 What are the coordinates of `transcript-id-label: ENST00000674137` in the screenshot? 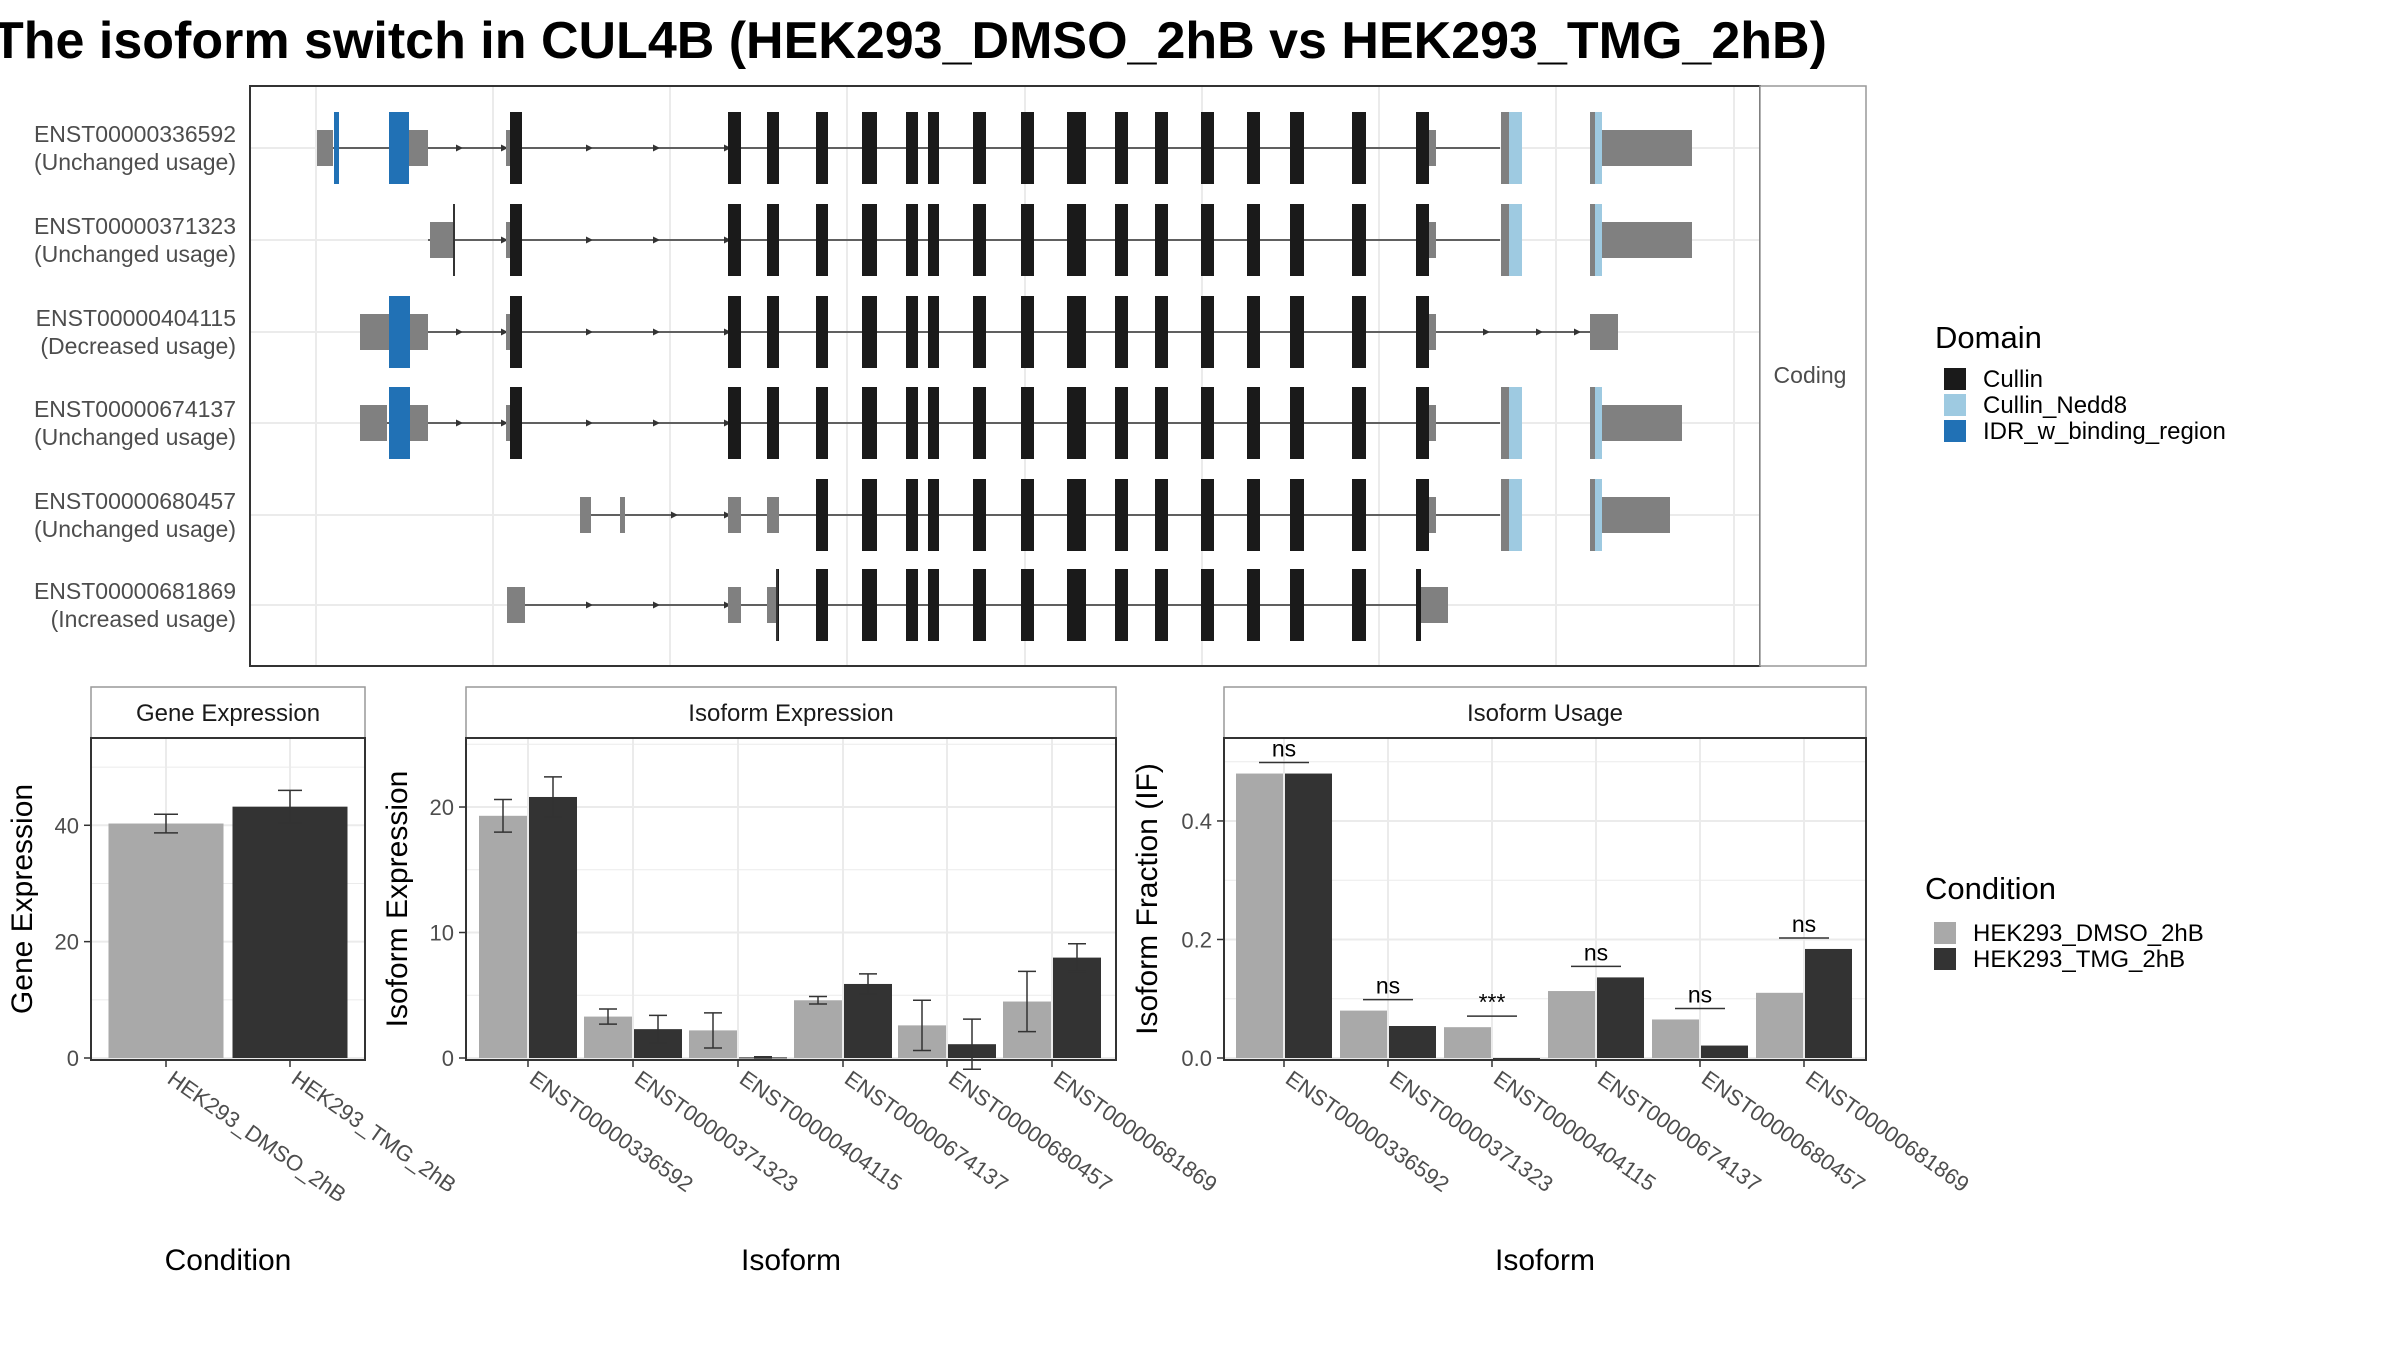 It's located at (135, 409).